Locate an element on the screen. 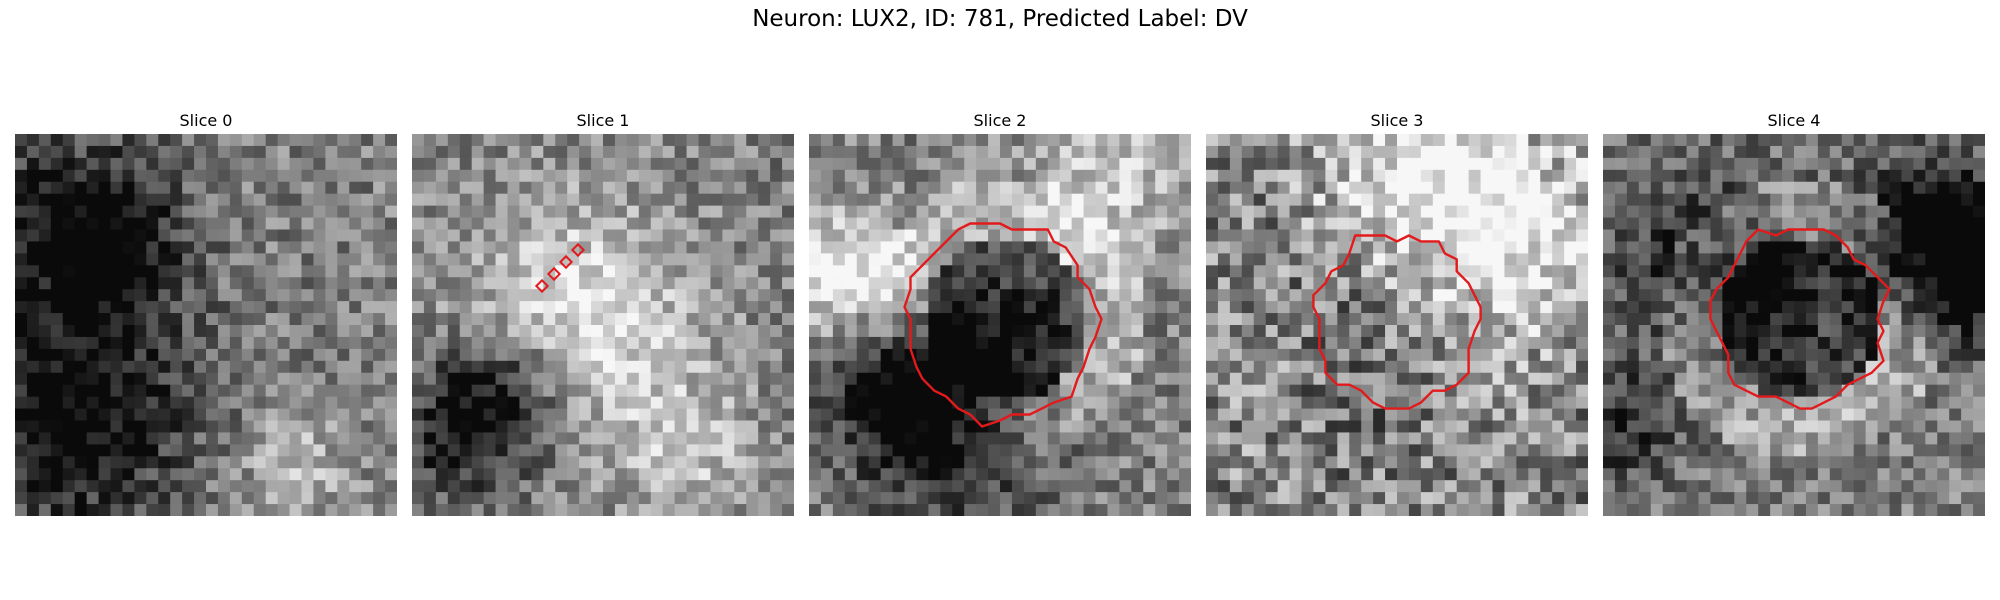  slice-panel-0: Slice 0 is located at coordinates (206, 312).